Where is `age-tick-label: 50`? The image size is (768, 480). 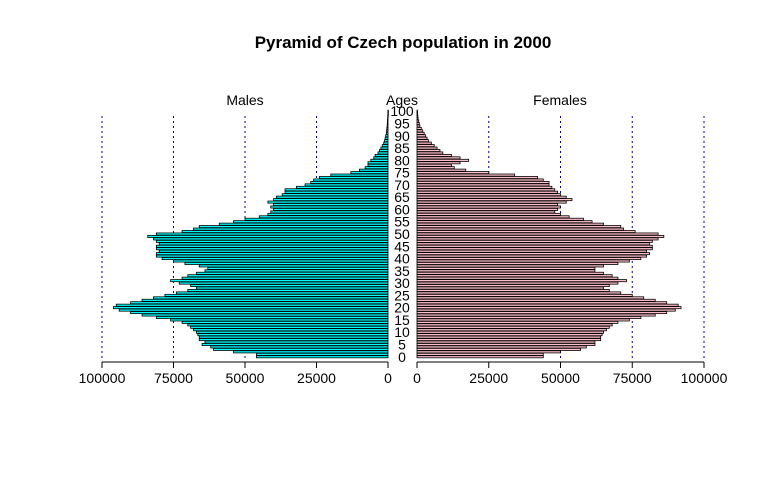 age-tick-label: 50 is located at coordinates (402, 234).